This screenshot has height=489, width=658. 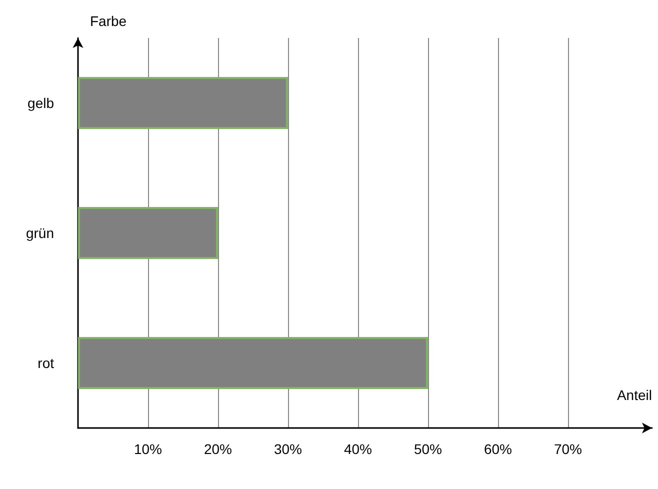 I want to click on y-tick-label: gelb, so click(x=41, y=103).